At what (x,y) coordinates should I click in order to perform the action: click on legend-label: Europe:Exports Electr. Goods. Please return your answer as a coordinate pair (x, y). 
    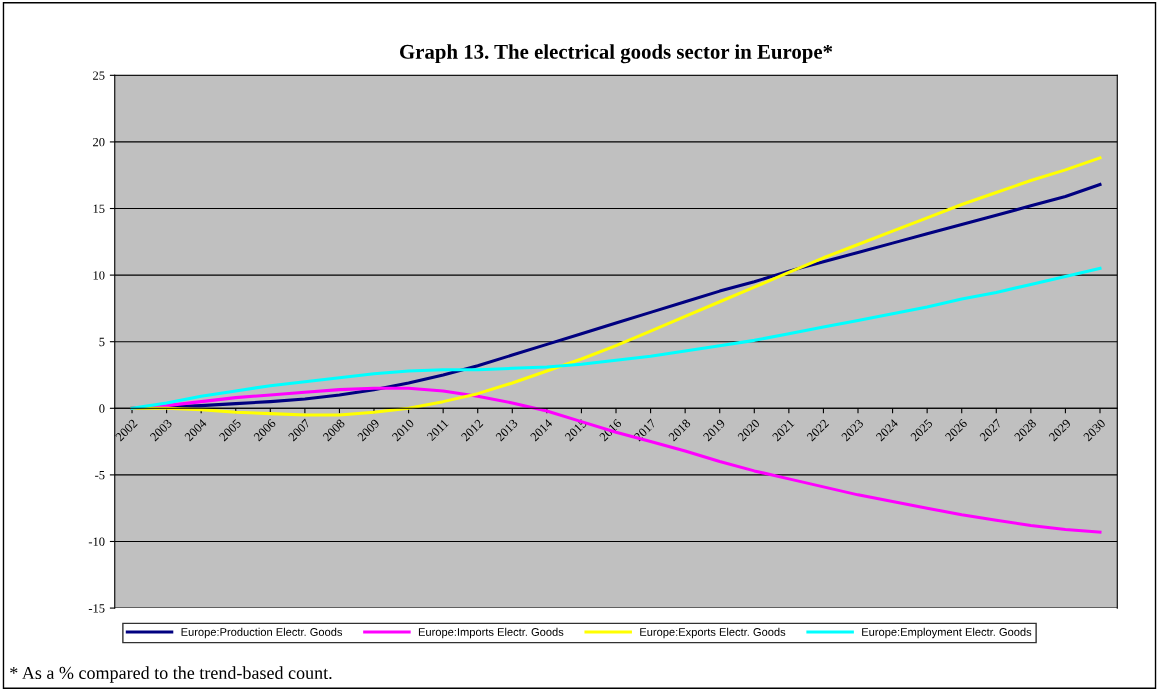
    Looking at the image, I should click on (713, 633).